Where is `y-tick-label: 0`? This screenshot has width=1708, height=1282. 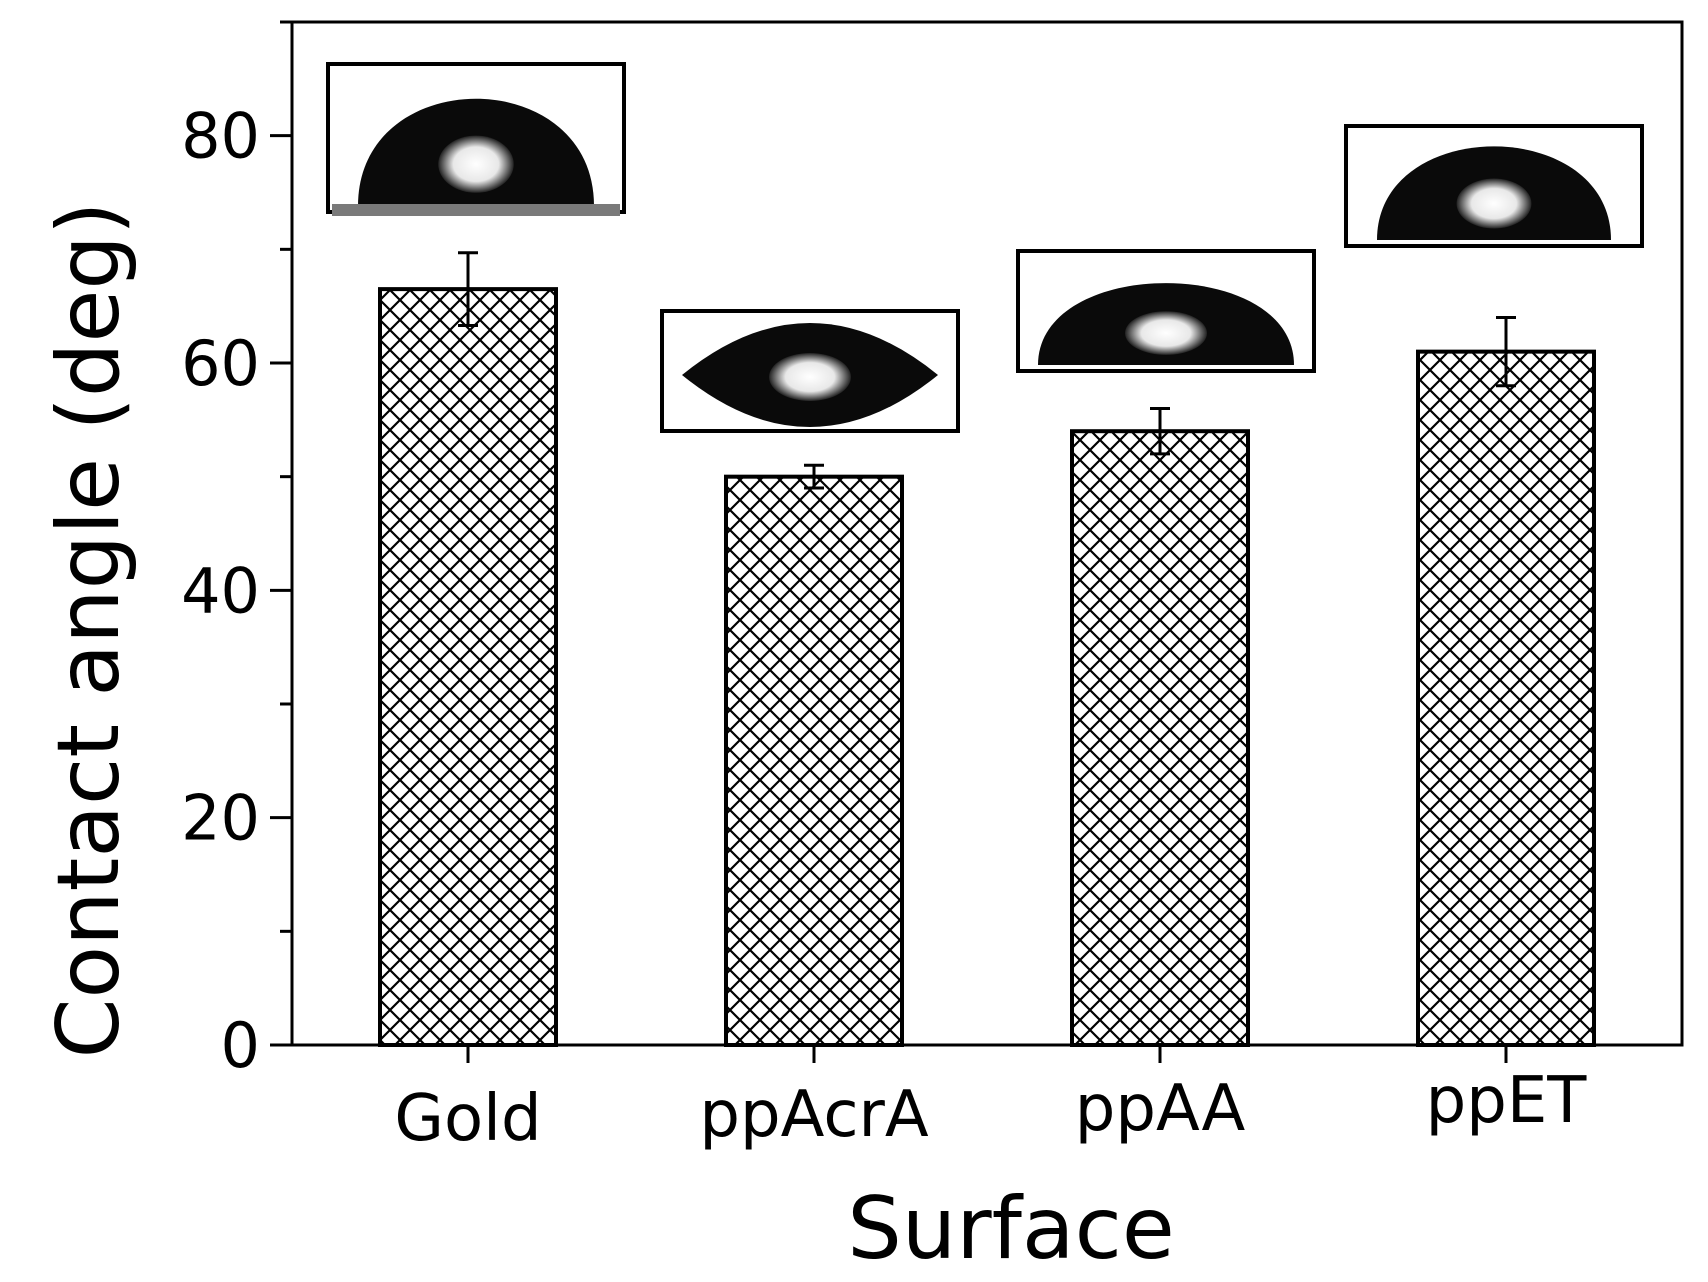
y-tick-label: 0 is located at coordinates (240, 1045).